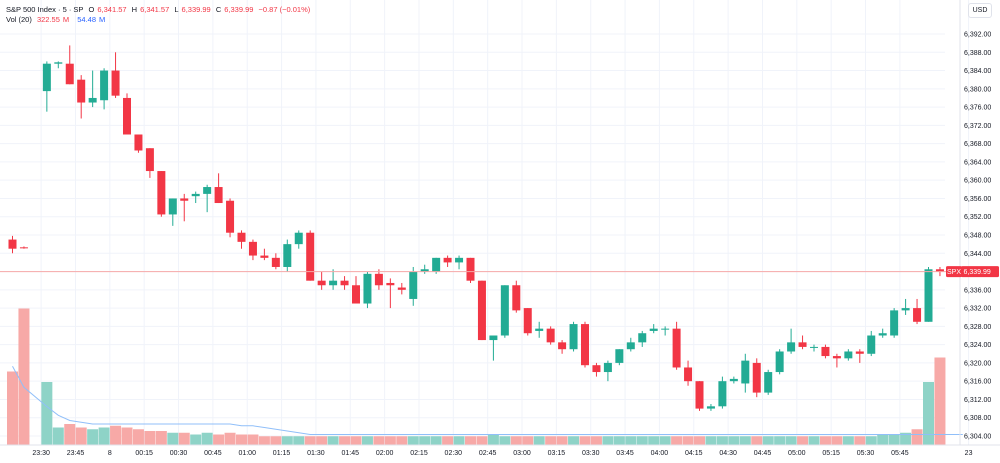  I want to click on last-price-tag-bg, so click(980, 272).